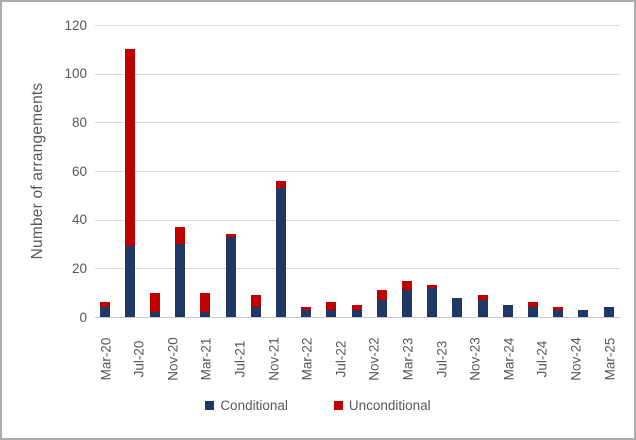  What do you see at coordinates (307, 359) in the screenshot?
I see `x-tick-label: Mar-22` at bounding box center [307, 359].